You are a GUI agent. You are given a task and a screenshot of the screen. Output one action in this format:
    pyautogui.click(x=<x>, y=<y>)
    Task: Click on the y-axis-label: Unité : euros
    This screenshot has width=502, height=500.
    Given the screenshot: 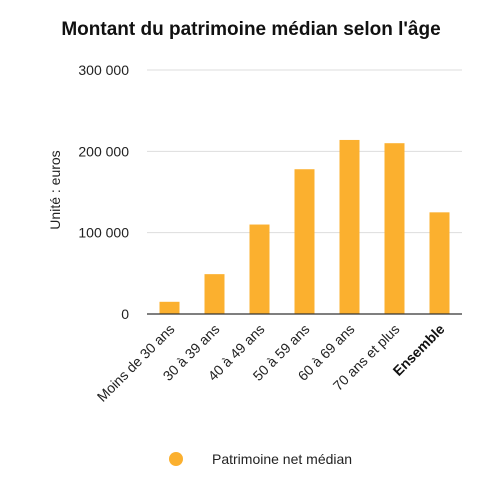 What is the action you would take?
    pyautogui.click(x=55, y=189)
    